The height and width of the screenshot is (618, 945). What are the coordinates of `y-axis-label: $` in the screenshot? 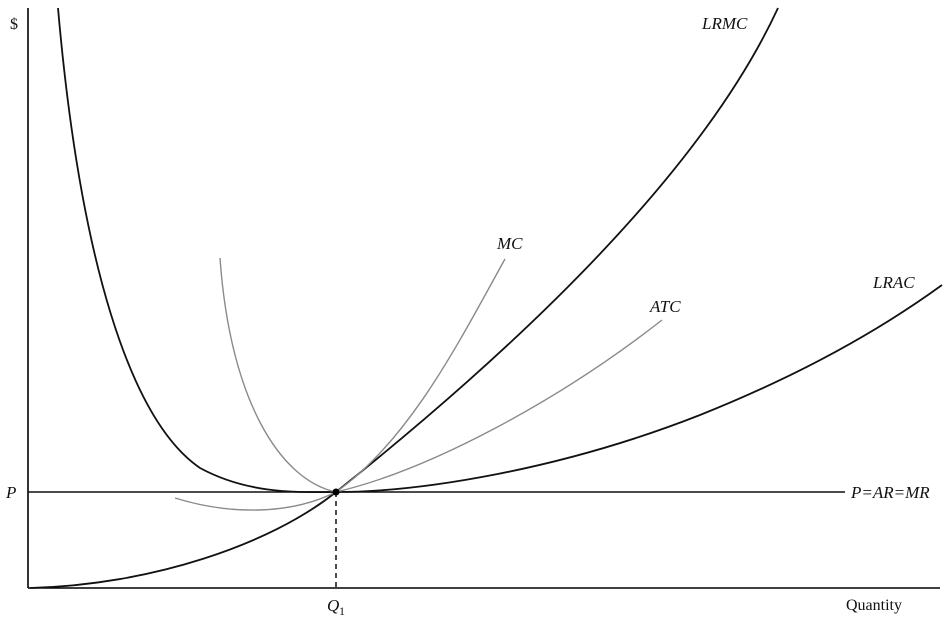 It's located at (14, 24).